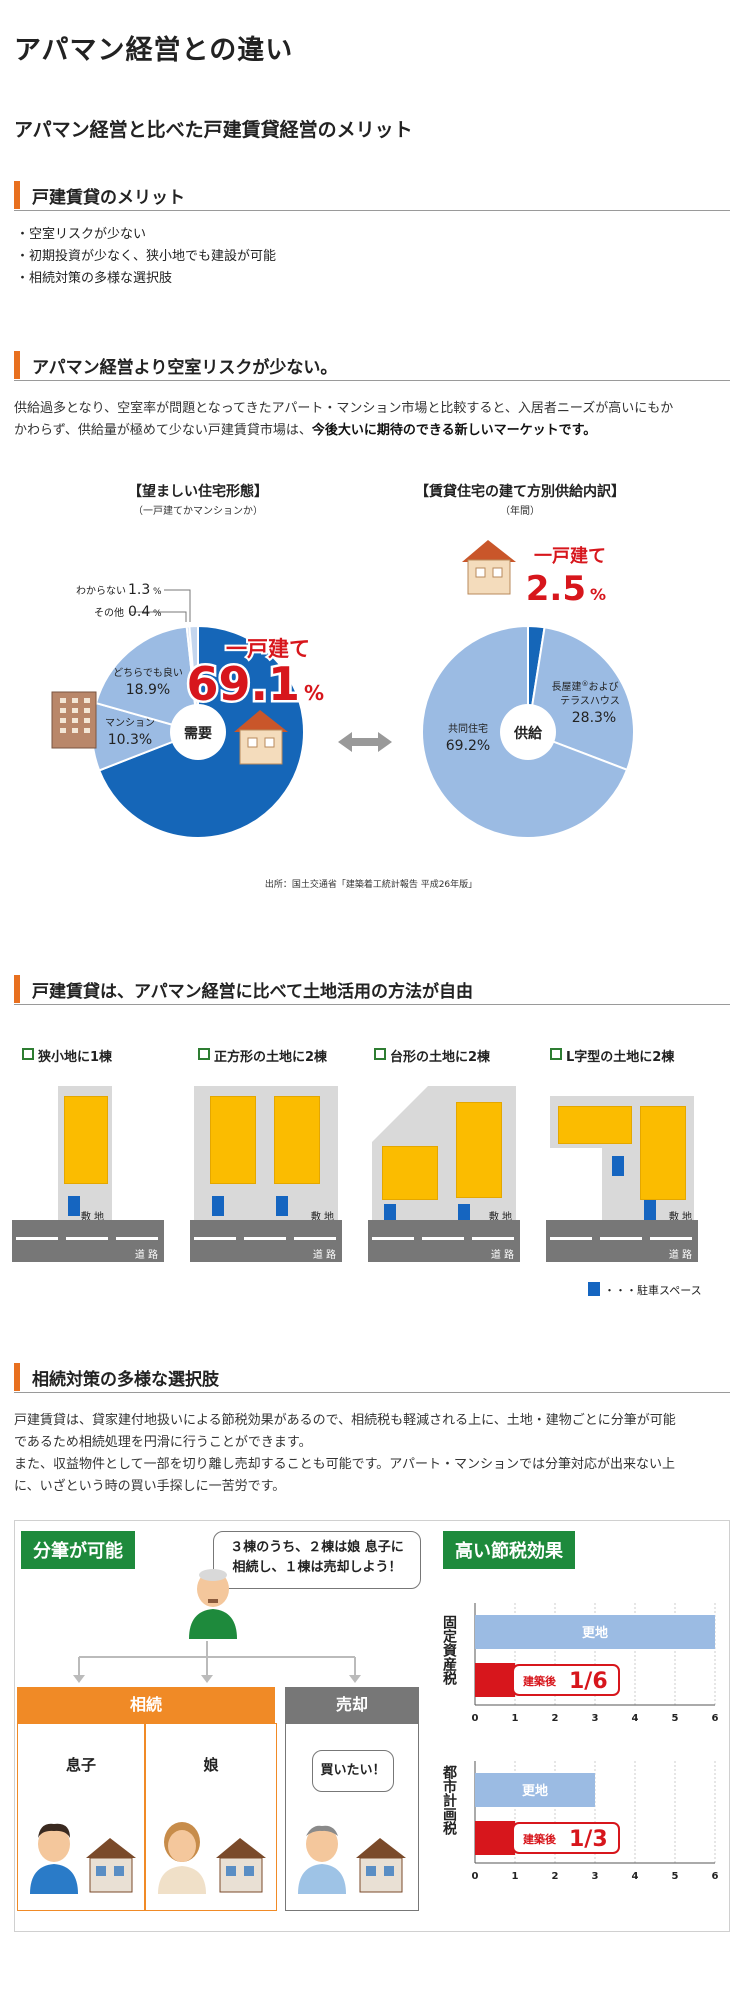 The width and height of the screenshot is (742, 2000). What do you see at coordinates (198, 510) in the screenshot?
I see `demand-chart-subtitle: （一戸建てかマンションか）` at bounding box center [198, 510].